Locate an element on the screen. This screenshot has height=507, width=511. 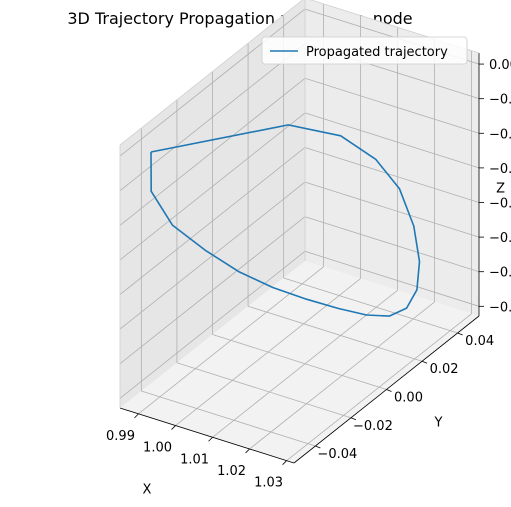
x-tick-label: 1.03 is located at coordinates (268, 483).